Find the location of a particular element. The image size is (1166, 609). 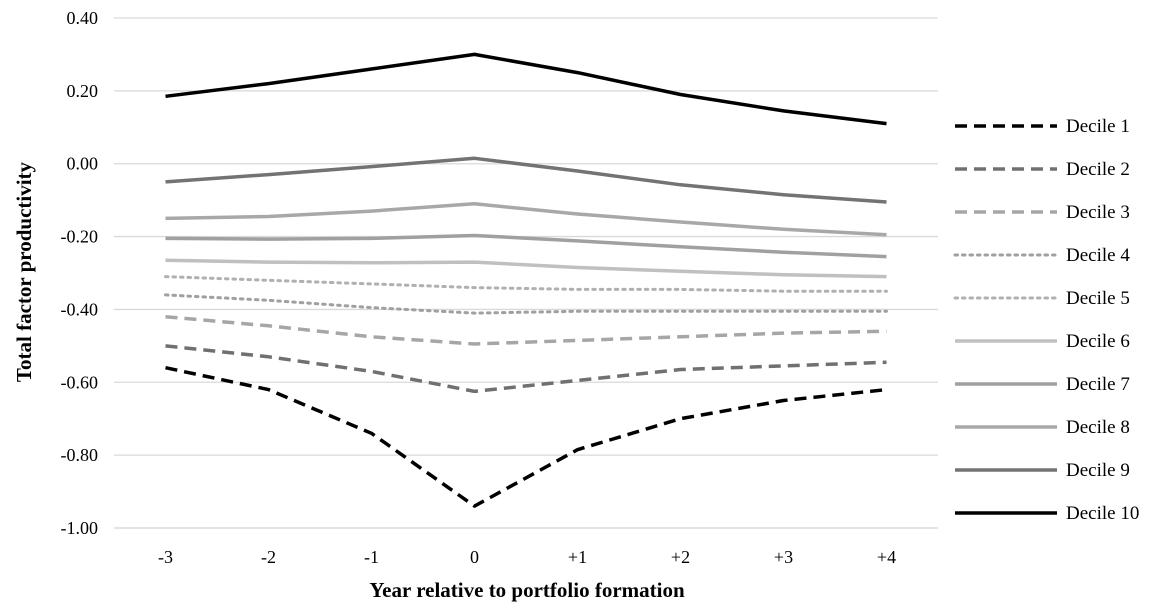

legend-label: Decile 4 is located at coordinates (1098, 255).